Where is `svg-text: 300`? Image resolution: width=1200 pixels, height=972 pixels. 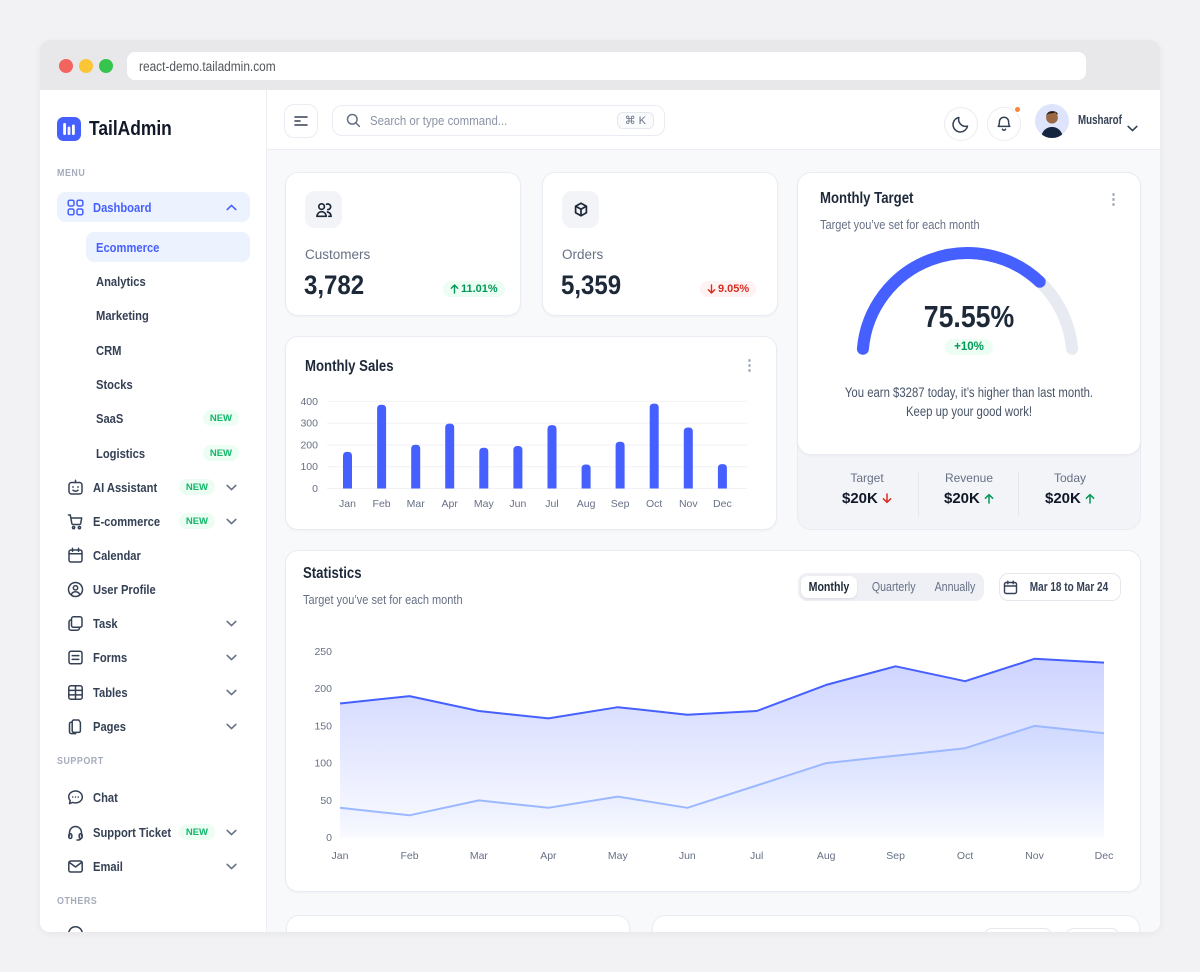
svg-text: 300 is located at coordinates (309, 424).